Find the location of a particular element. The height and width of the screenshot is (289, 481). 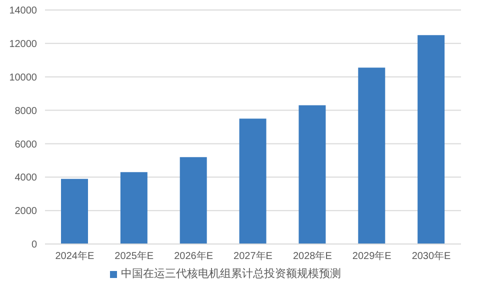

x-tick-label: 2025年E is located at coordinates (134, 256).